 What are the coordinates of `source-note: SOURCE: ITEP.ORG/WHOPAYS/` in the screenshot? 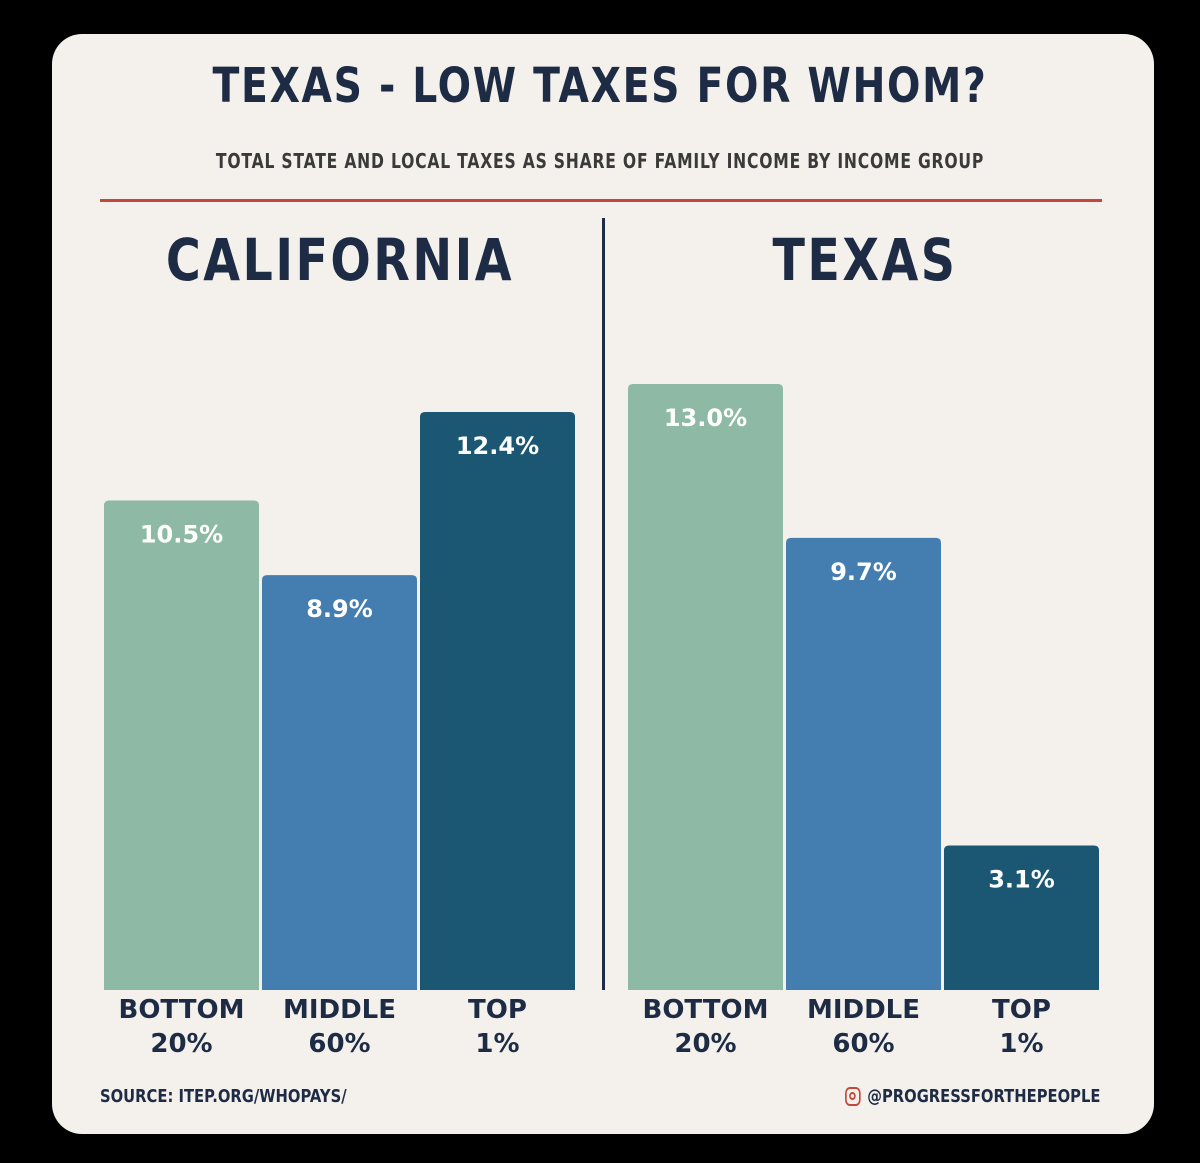 It's located at (223, 1096).